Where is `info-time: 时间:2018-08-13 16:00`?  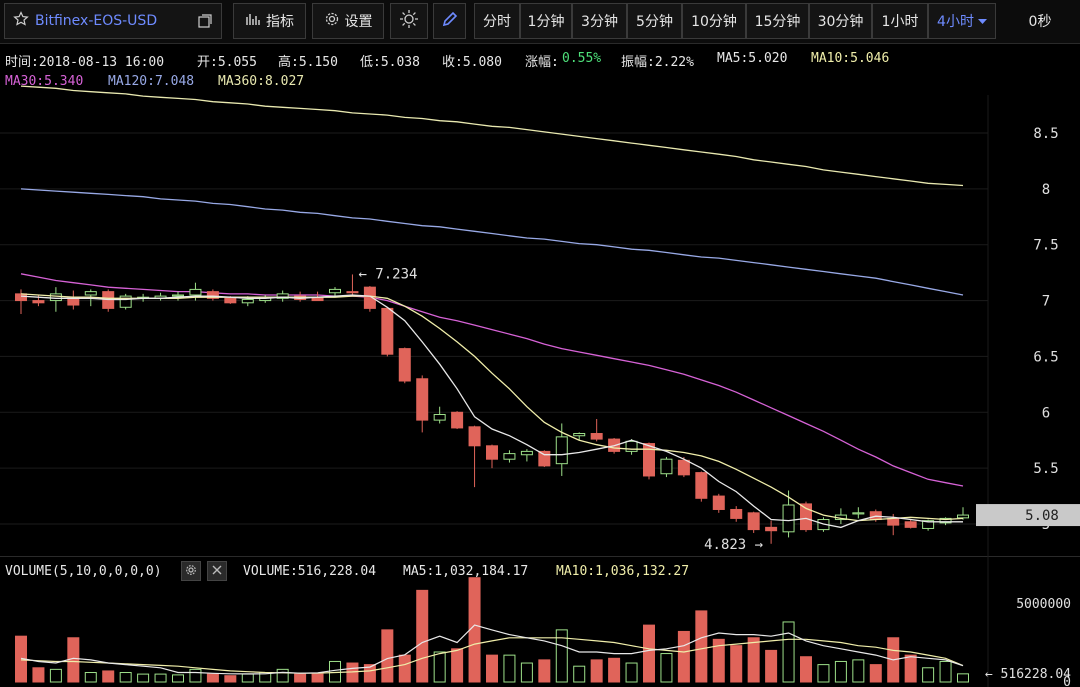 info-time: 时间:2018-08-13 16:00 is located at coordinates (85, 62).